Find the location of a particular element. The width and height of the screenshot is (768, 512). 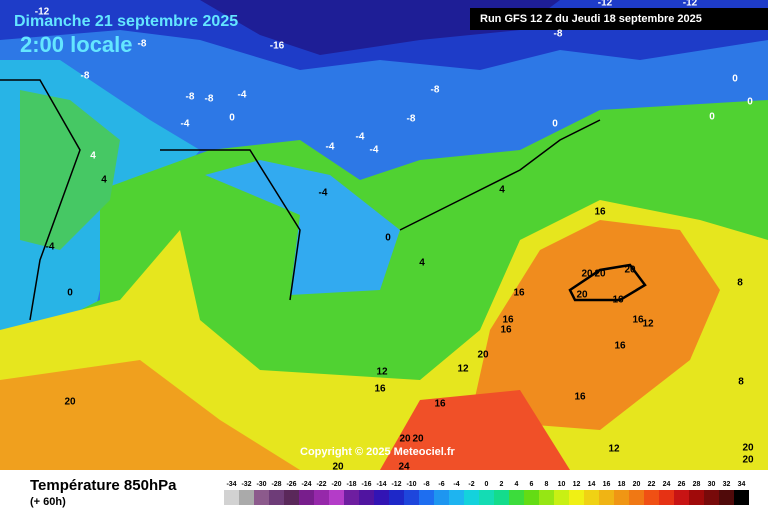

legend-tick-label: -30 is located at coordinates (261, 484).